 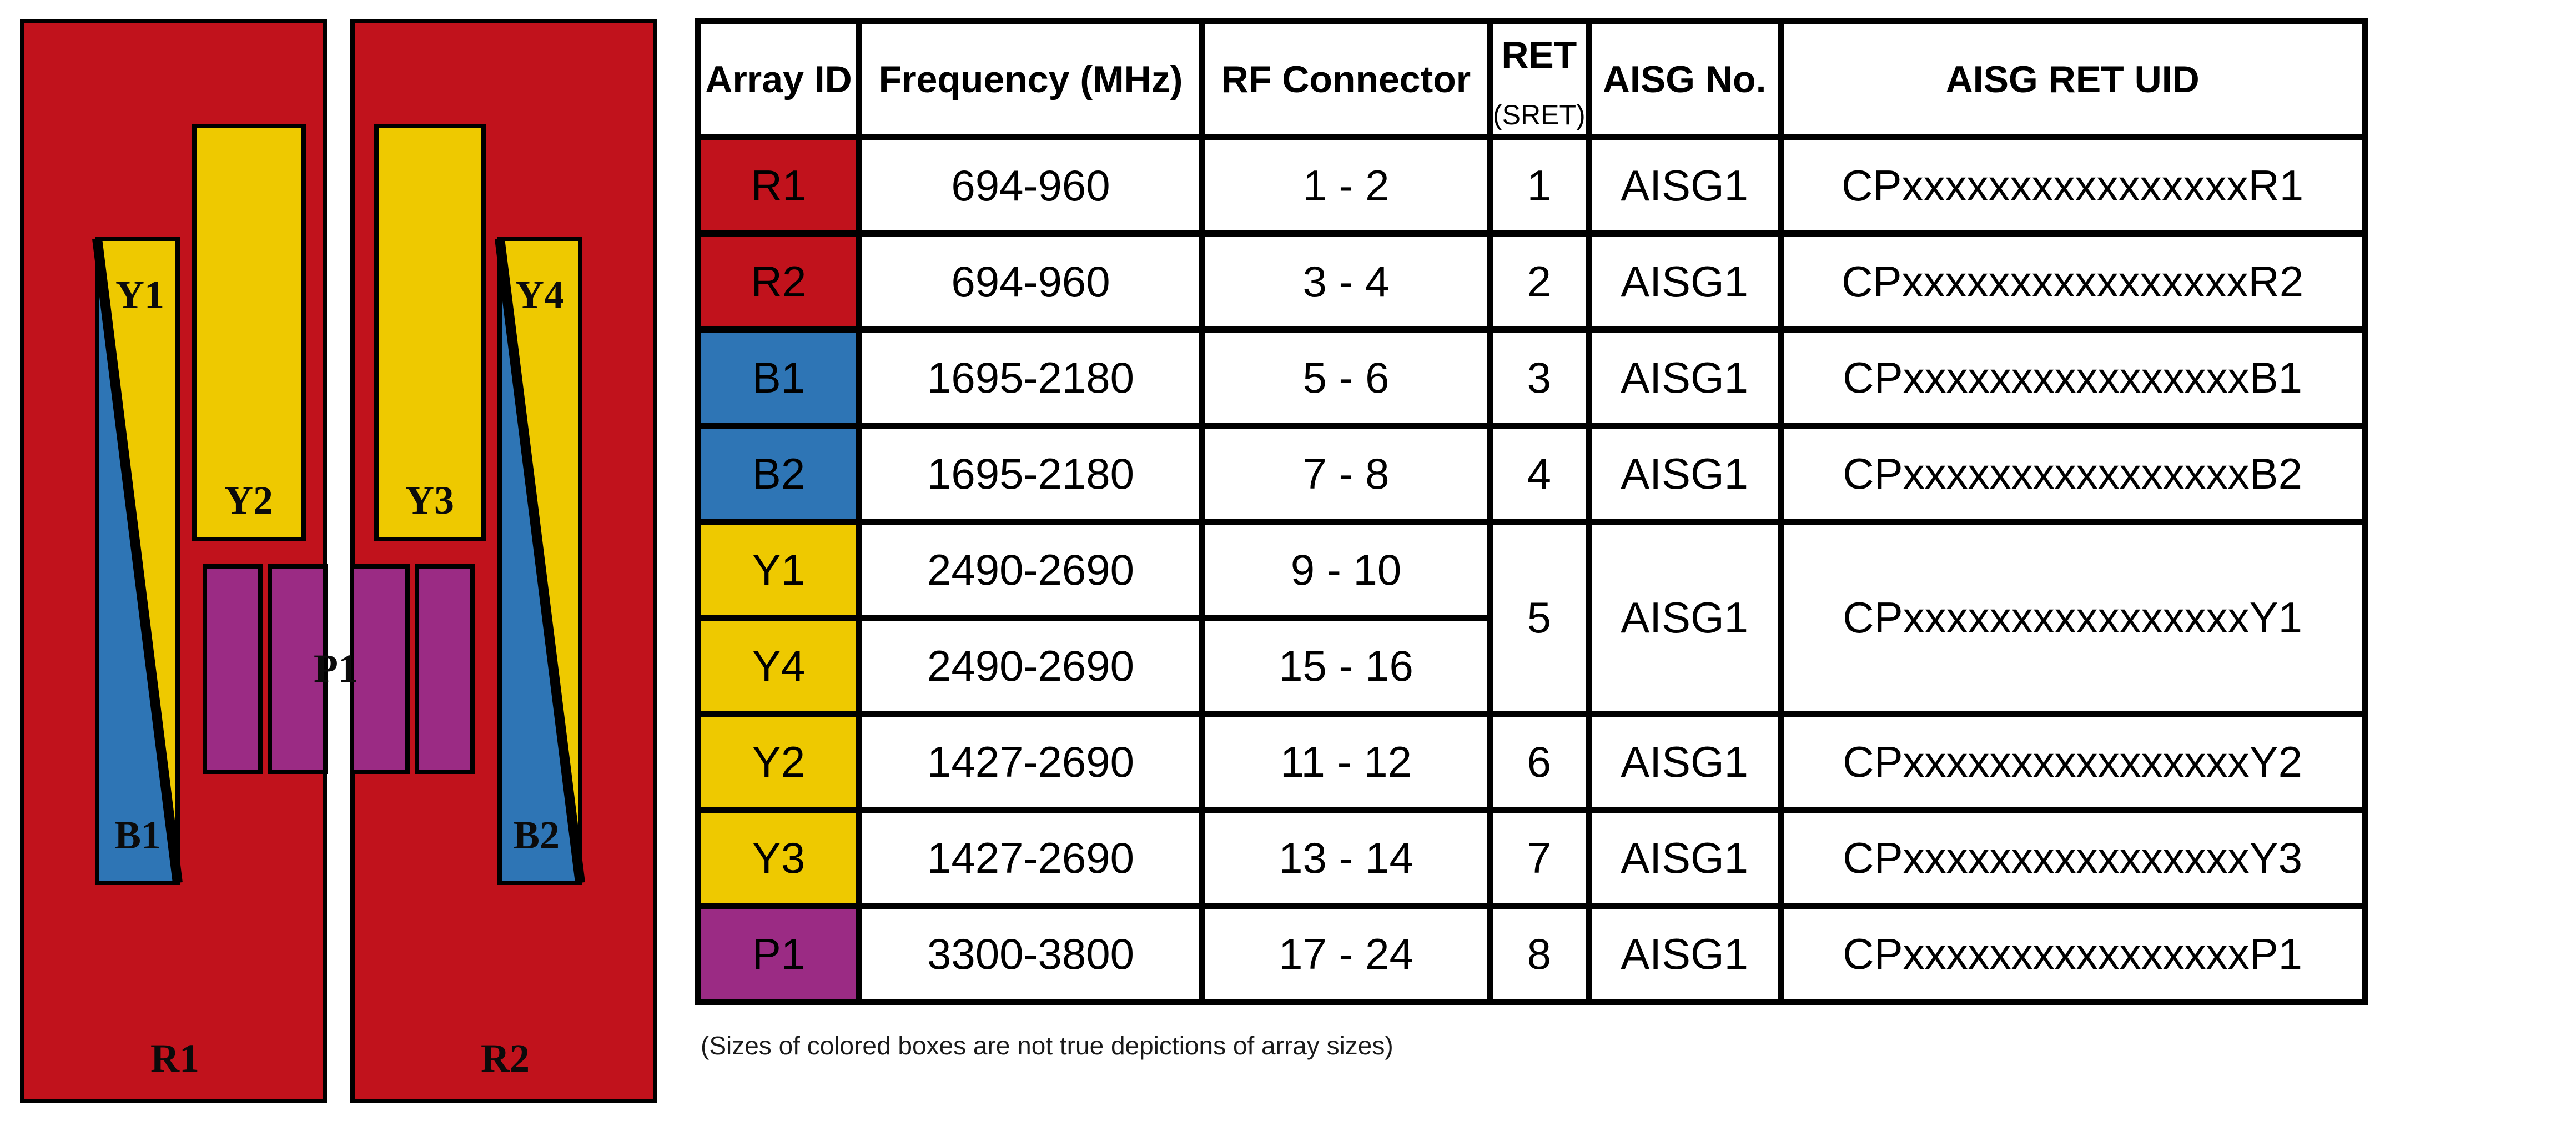 I want to click on array-y3, so click(x=430, y=332).